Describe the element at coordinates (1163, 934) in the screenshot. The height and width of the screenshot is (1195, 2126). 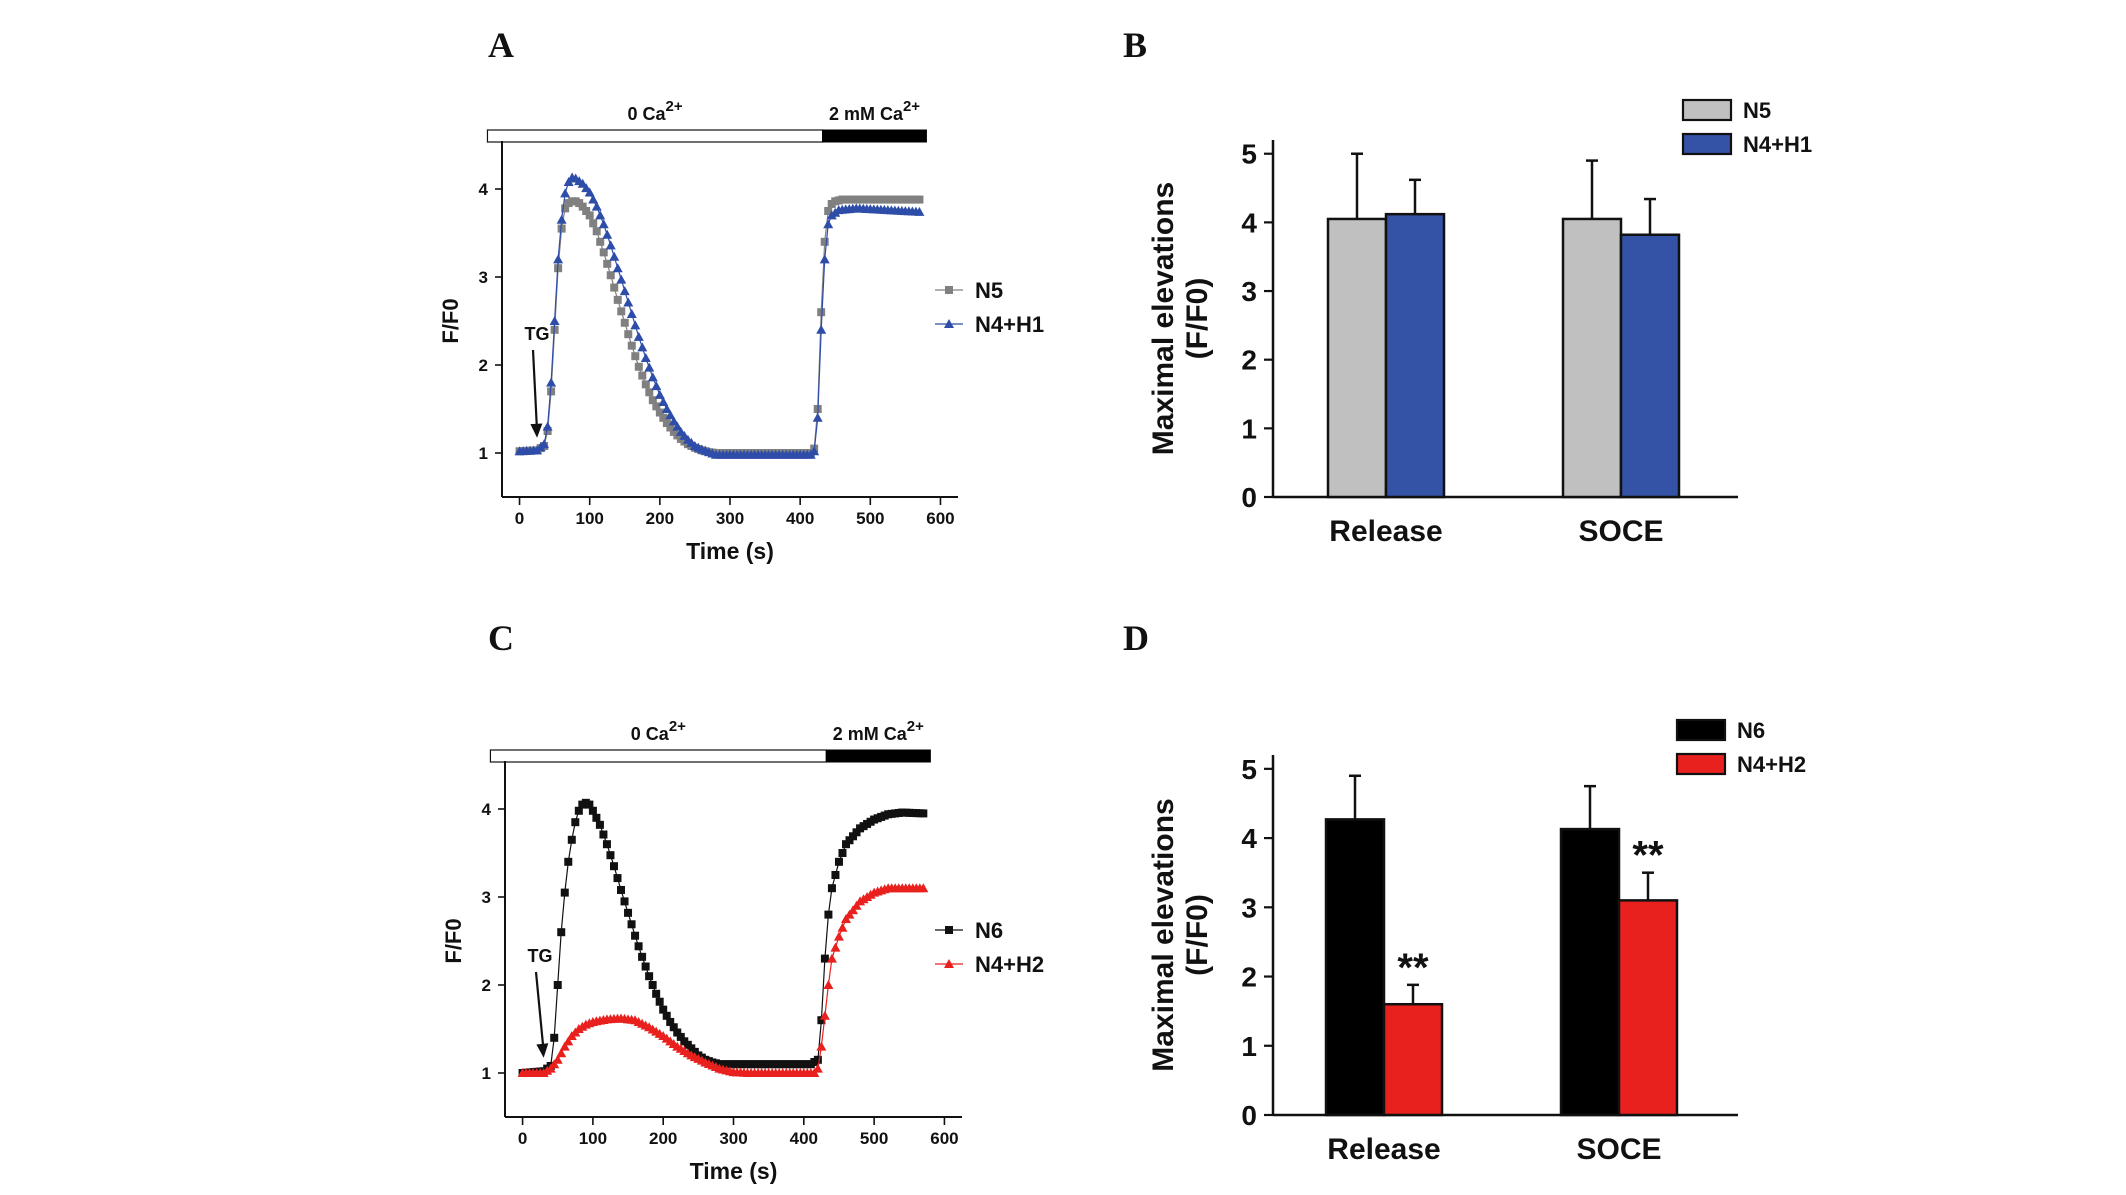
I see `y-axis-title: Maximal elevations` at that location.